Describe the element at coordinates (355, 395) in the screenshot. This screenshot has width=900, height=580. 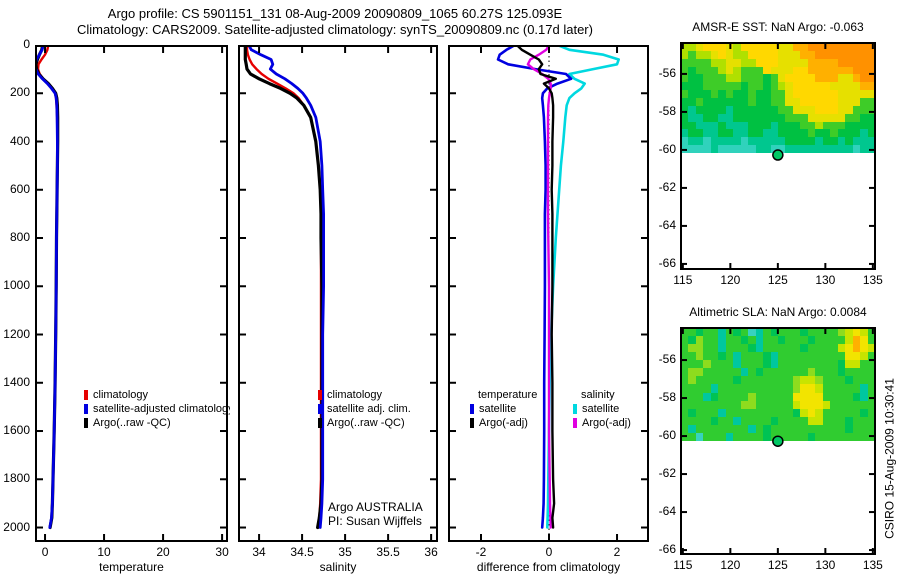
I see `legend-label: climatology` at that location.